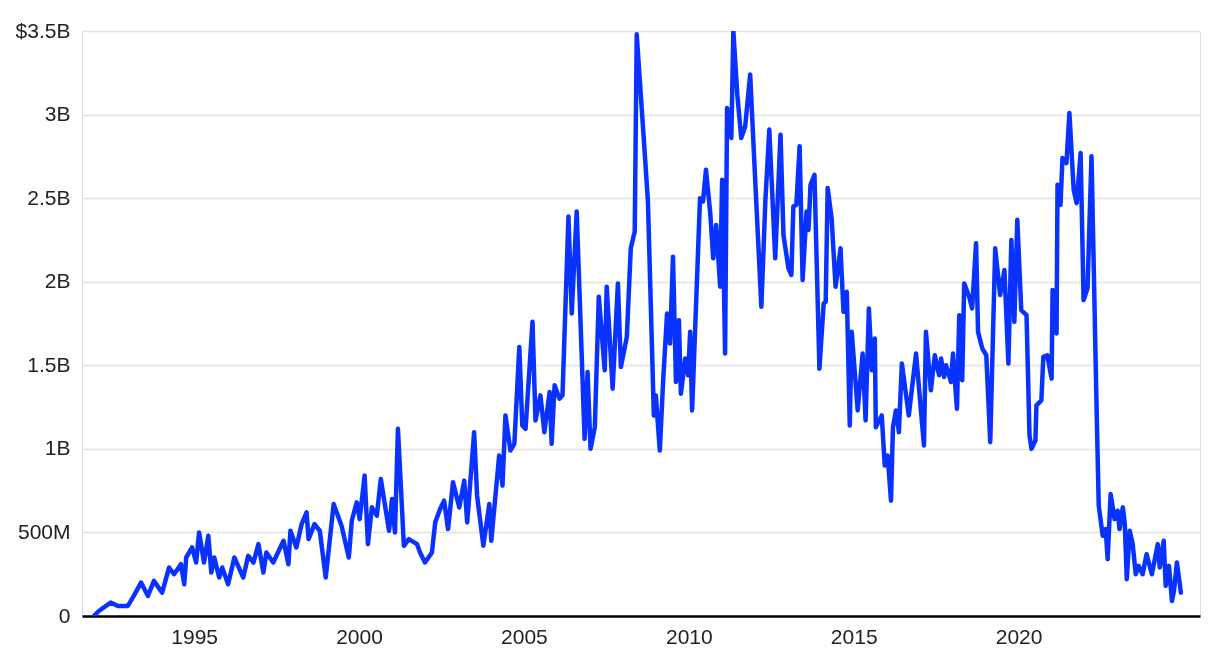 This screenshot has height=670, width=1220. Describe the element at coordinates (49, 197) in the screenshot. I see `y-tick-label: 2.5B` at that location.